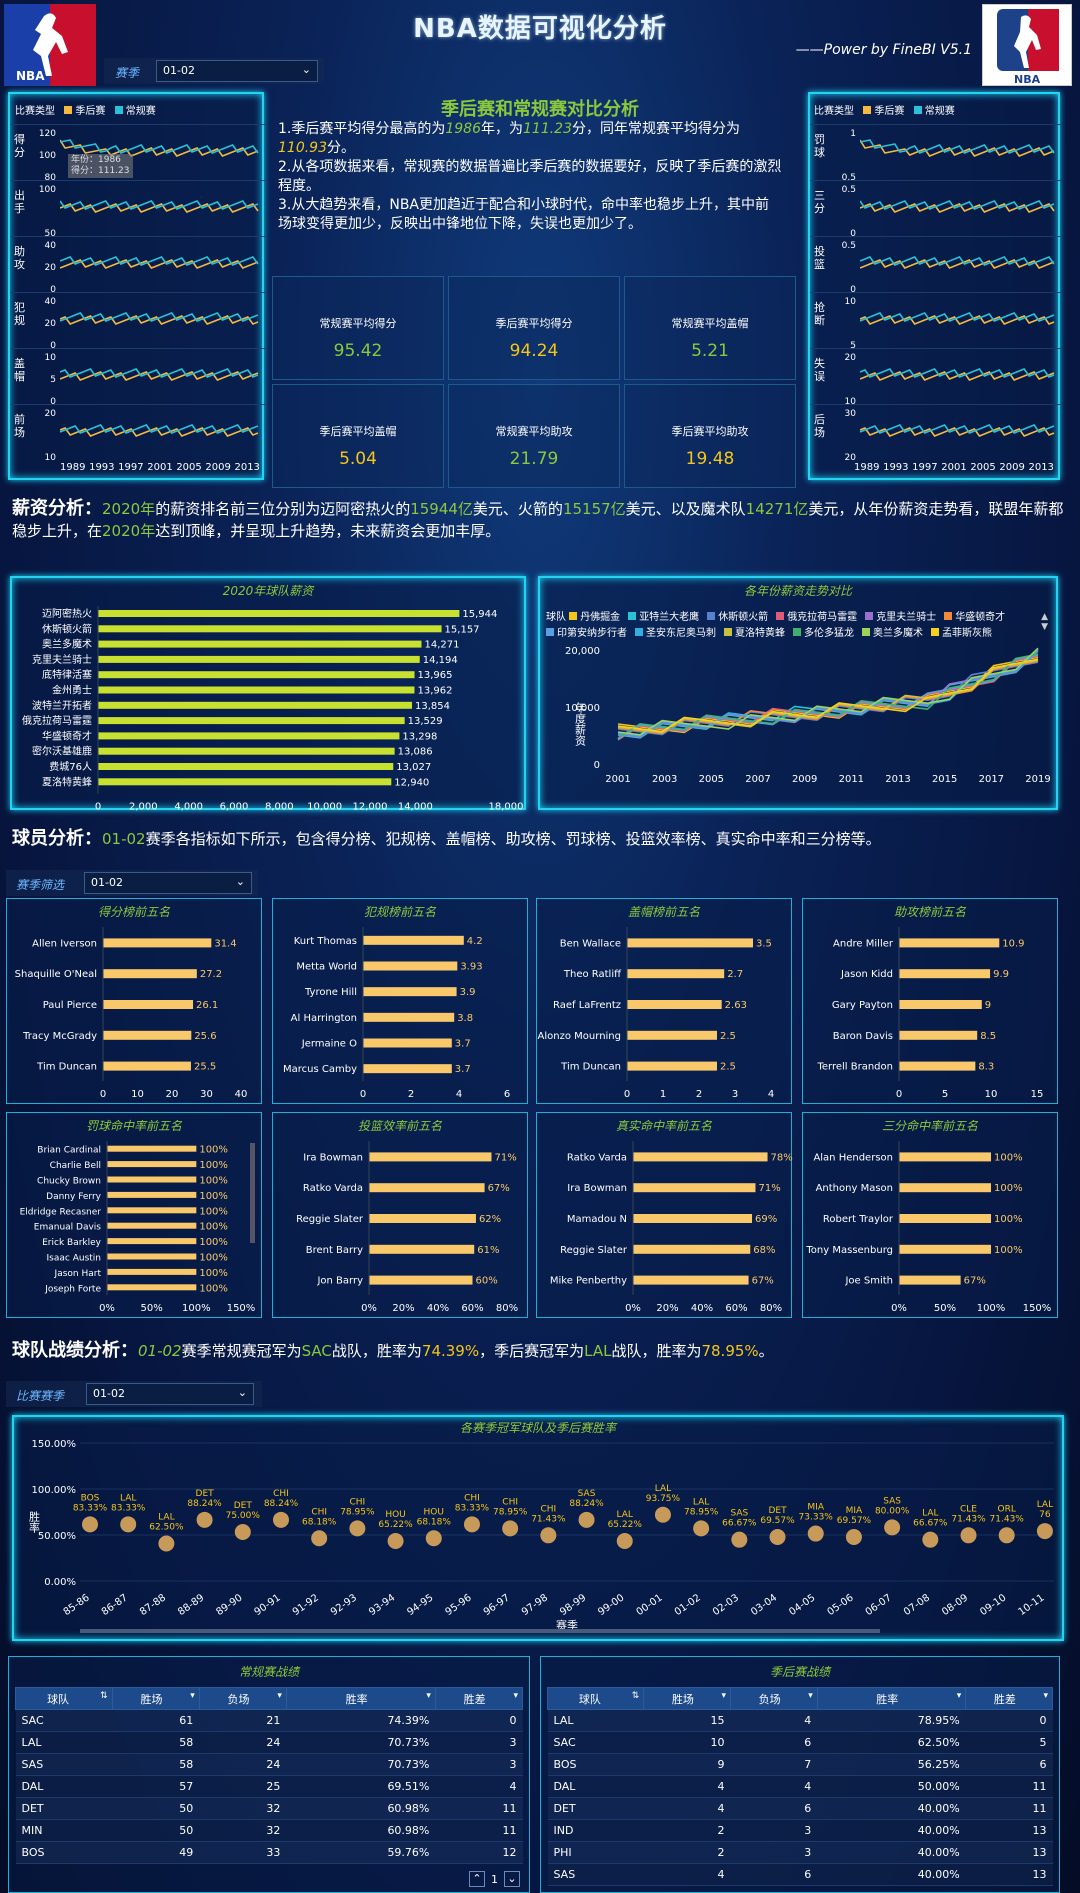  Describe the element at coordinates (656, 129) in the screenshot. I see `text-segment: 分，同年常规赛平均得分为` at that location.